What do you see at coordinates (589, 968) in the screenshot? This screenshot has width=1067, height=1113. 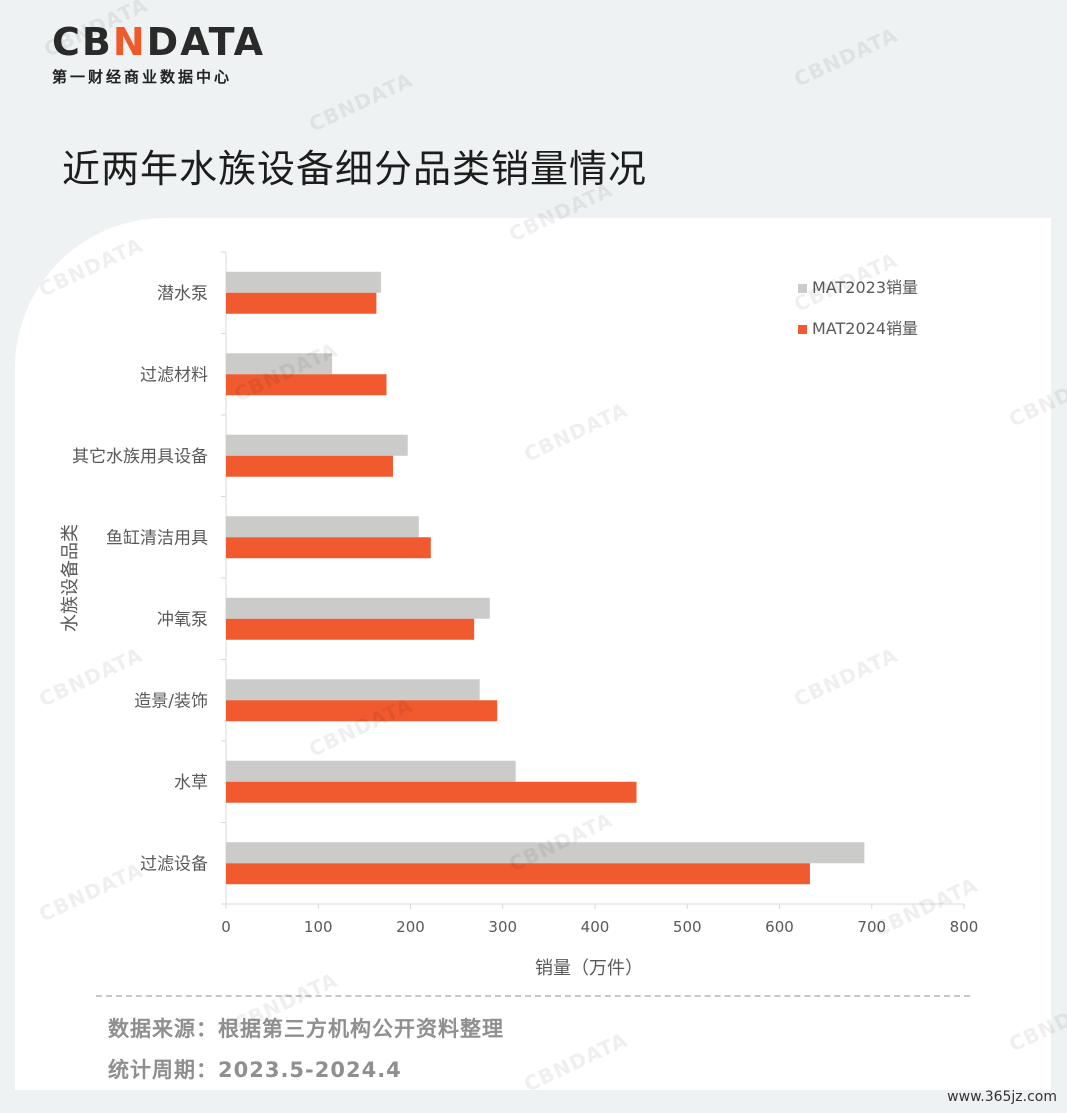 I see `x-axis-title: 销量（万件）` at bounding box center [589, 968].